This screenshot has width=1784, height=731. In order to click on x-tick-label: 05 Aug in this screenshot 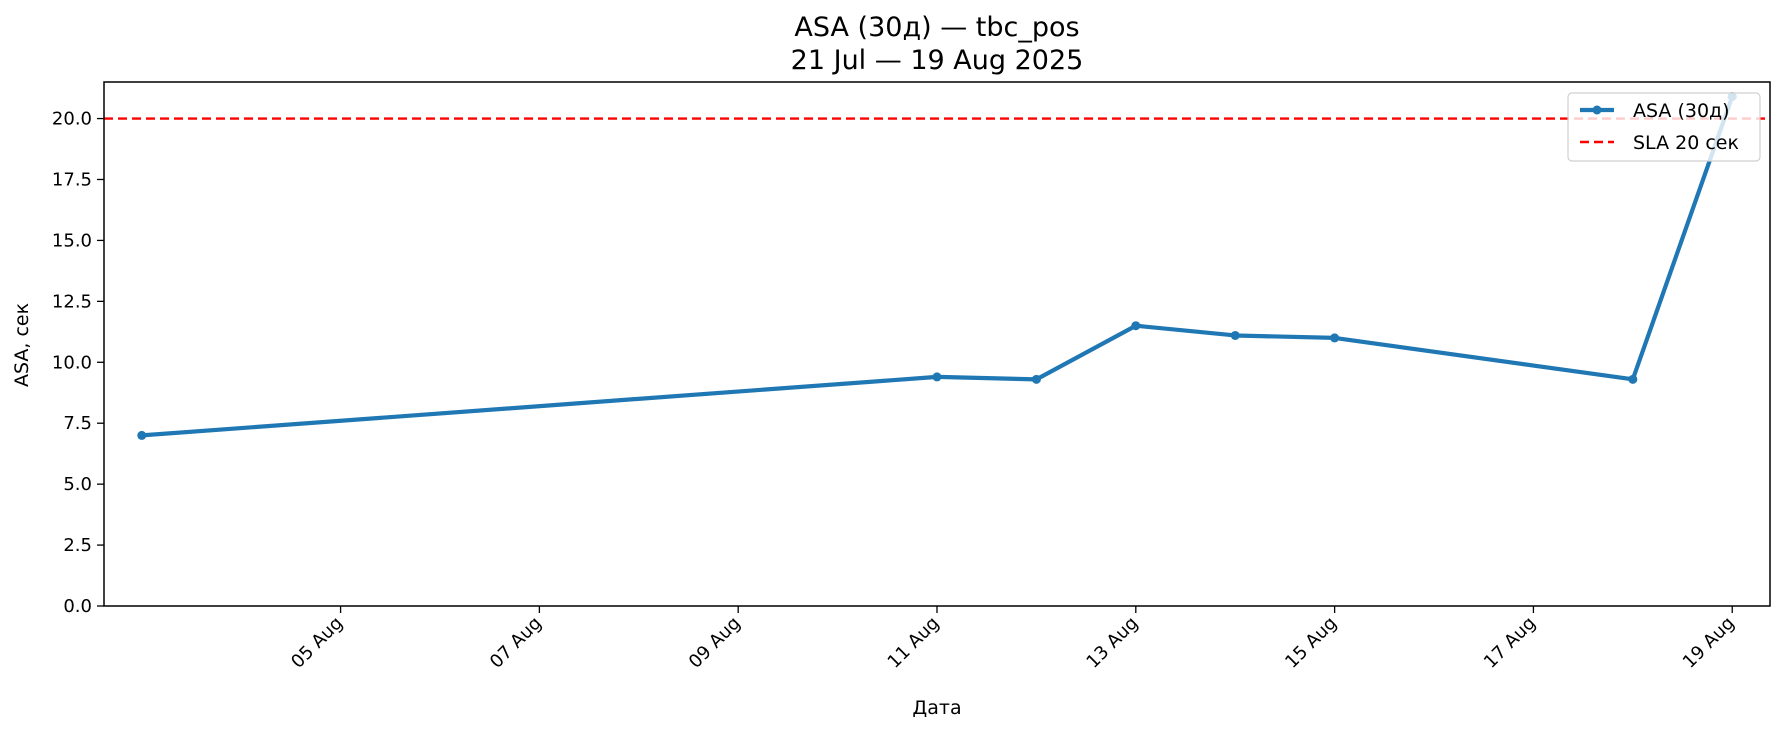, I will do `click(317, 643)`.